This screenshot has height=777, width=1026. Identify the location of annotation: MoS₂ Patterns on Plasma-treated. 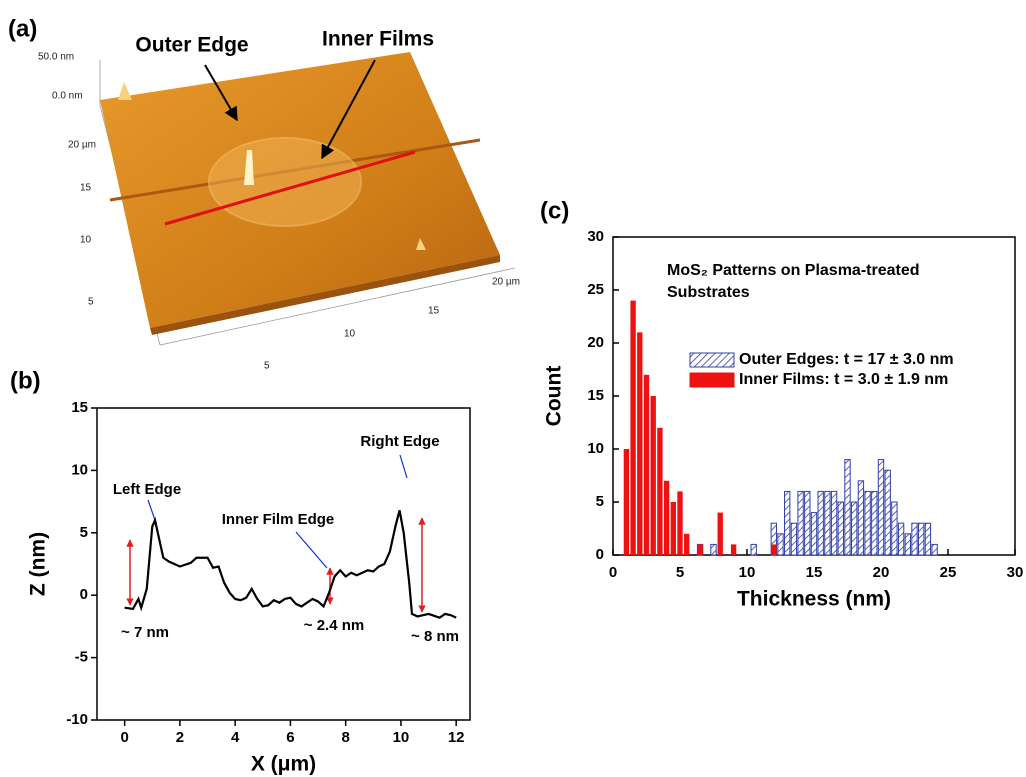
(793, 270).